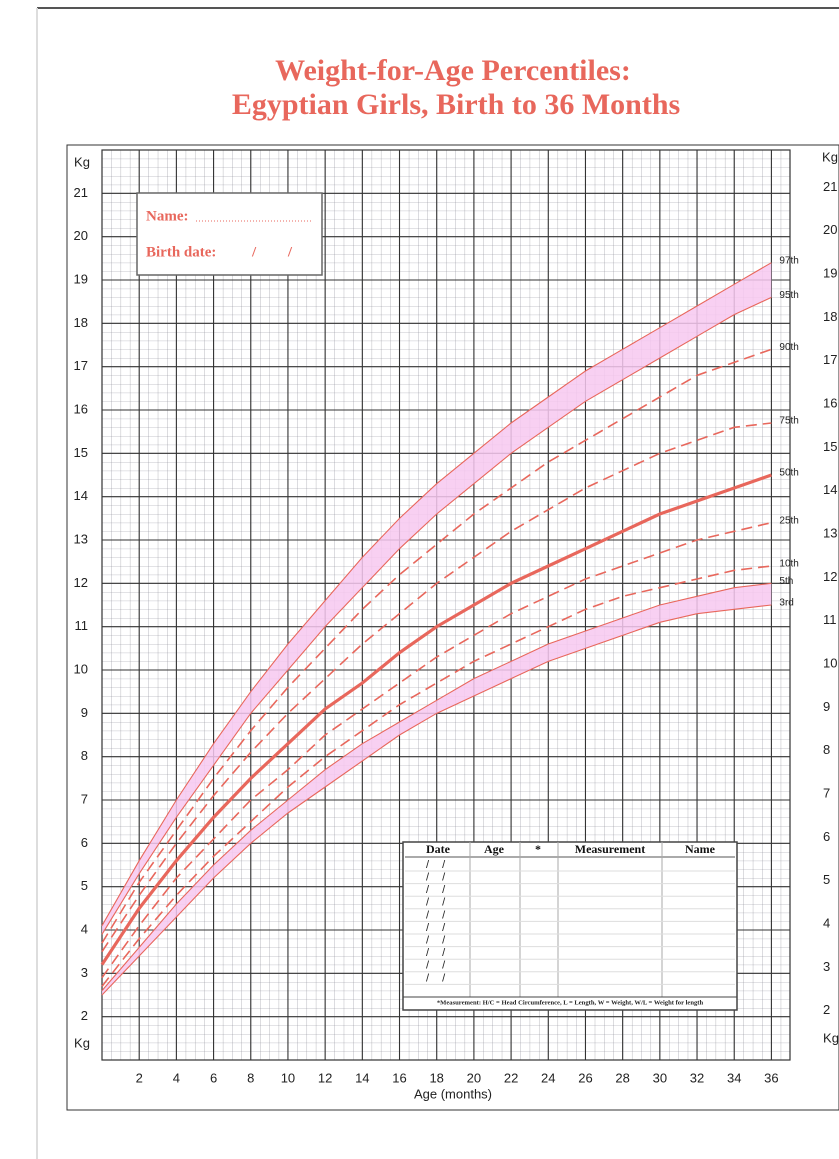 This screenshot has width=839, height=1159. I want to click on y-tick-label: 10, so click(81, 668).